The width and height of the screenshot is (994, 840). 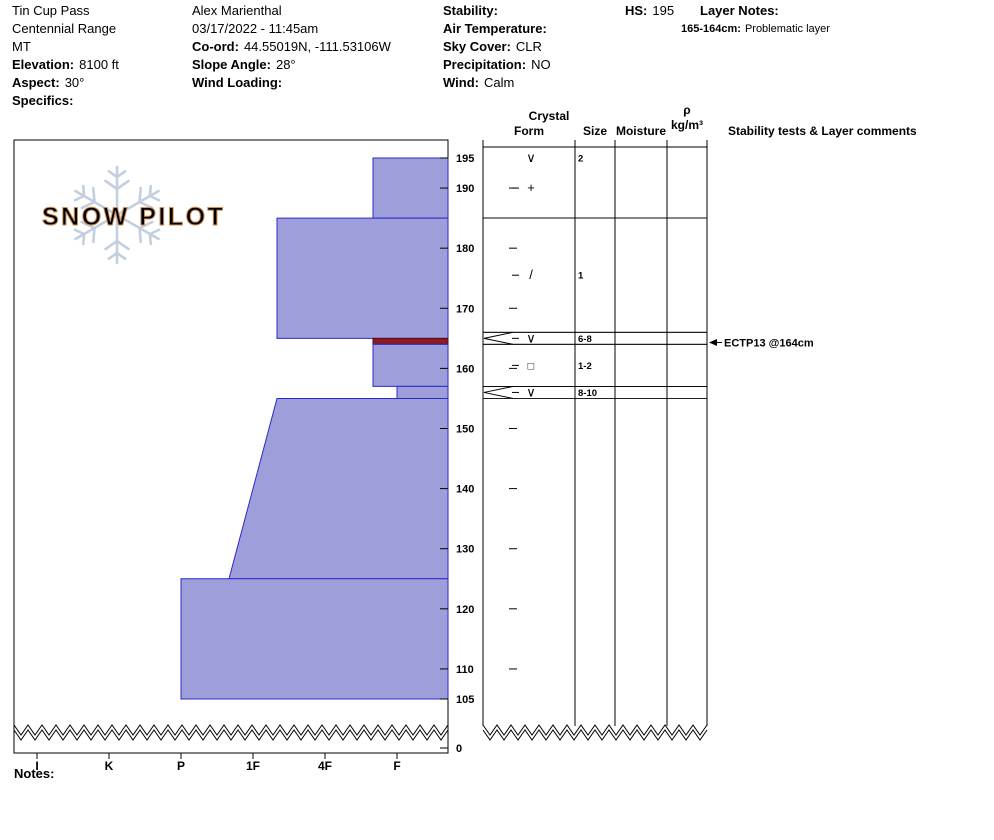 What do you see at coordinates (649, 10) in the screenshot?
I see `hs-row: HS: 195` at bounding box center [649, 10].